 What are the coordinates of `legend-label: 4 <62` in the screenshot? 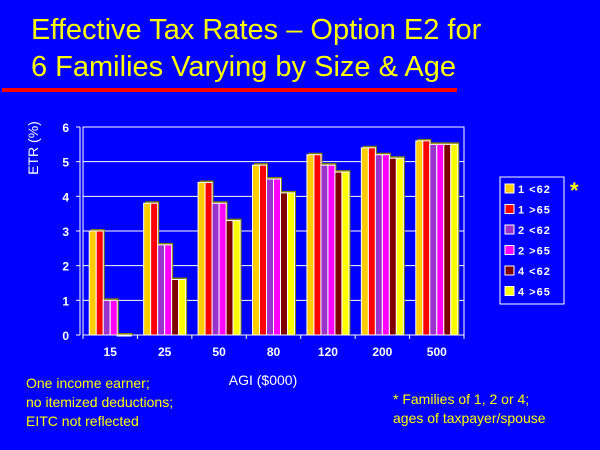 It's located at (534, 272).